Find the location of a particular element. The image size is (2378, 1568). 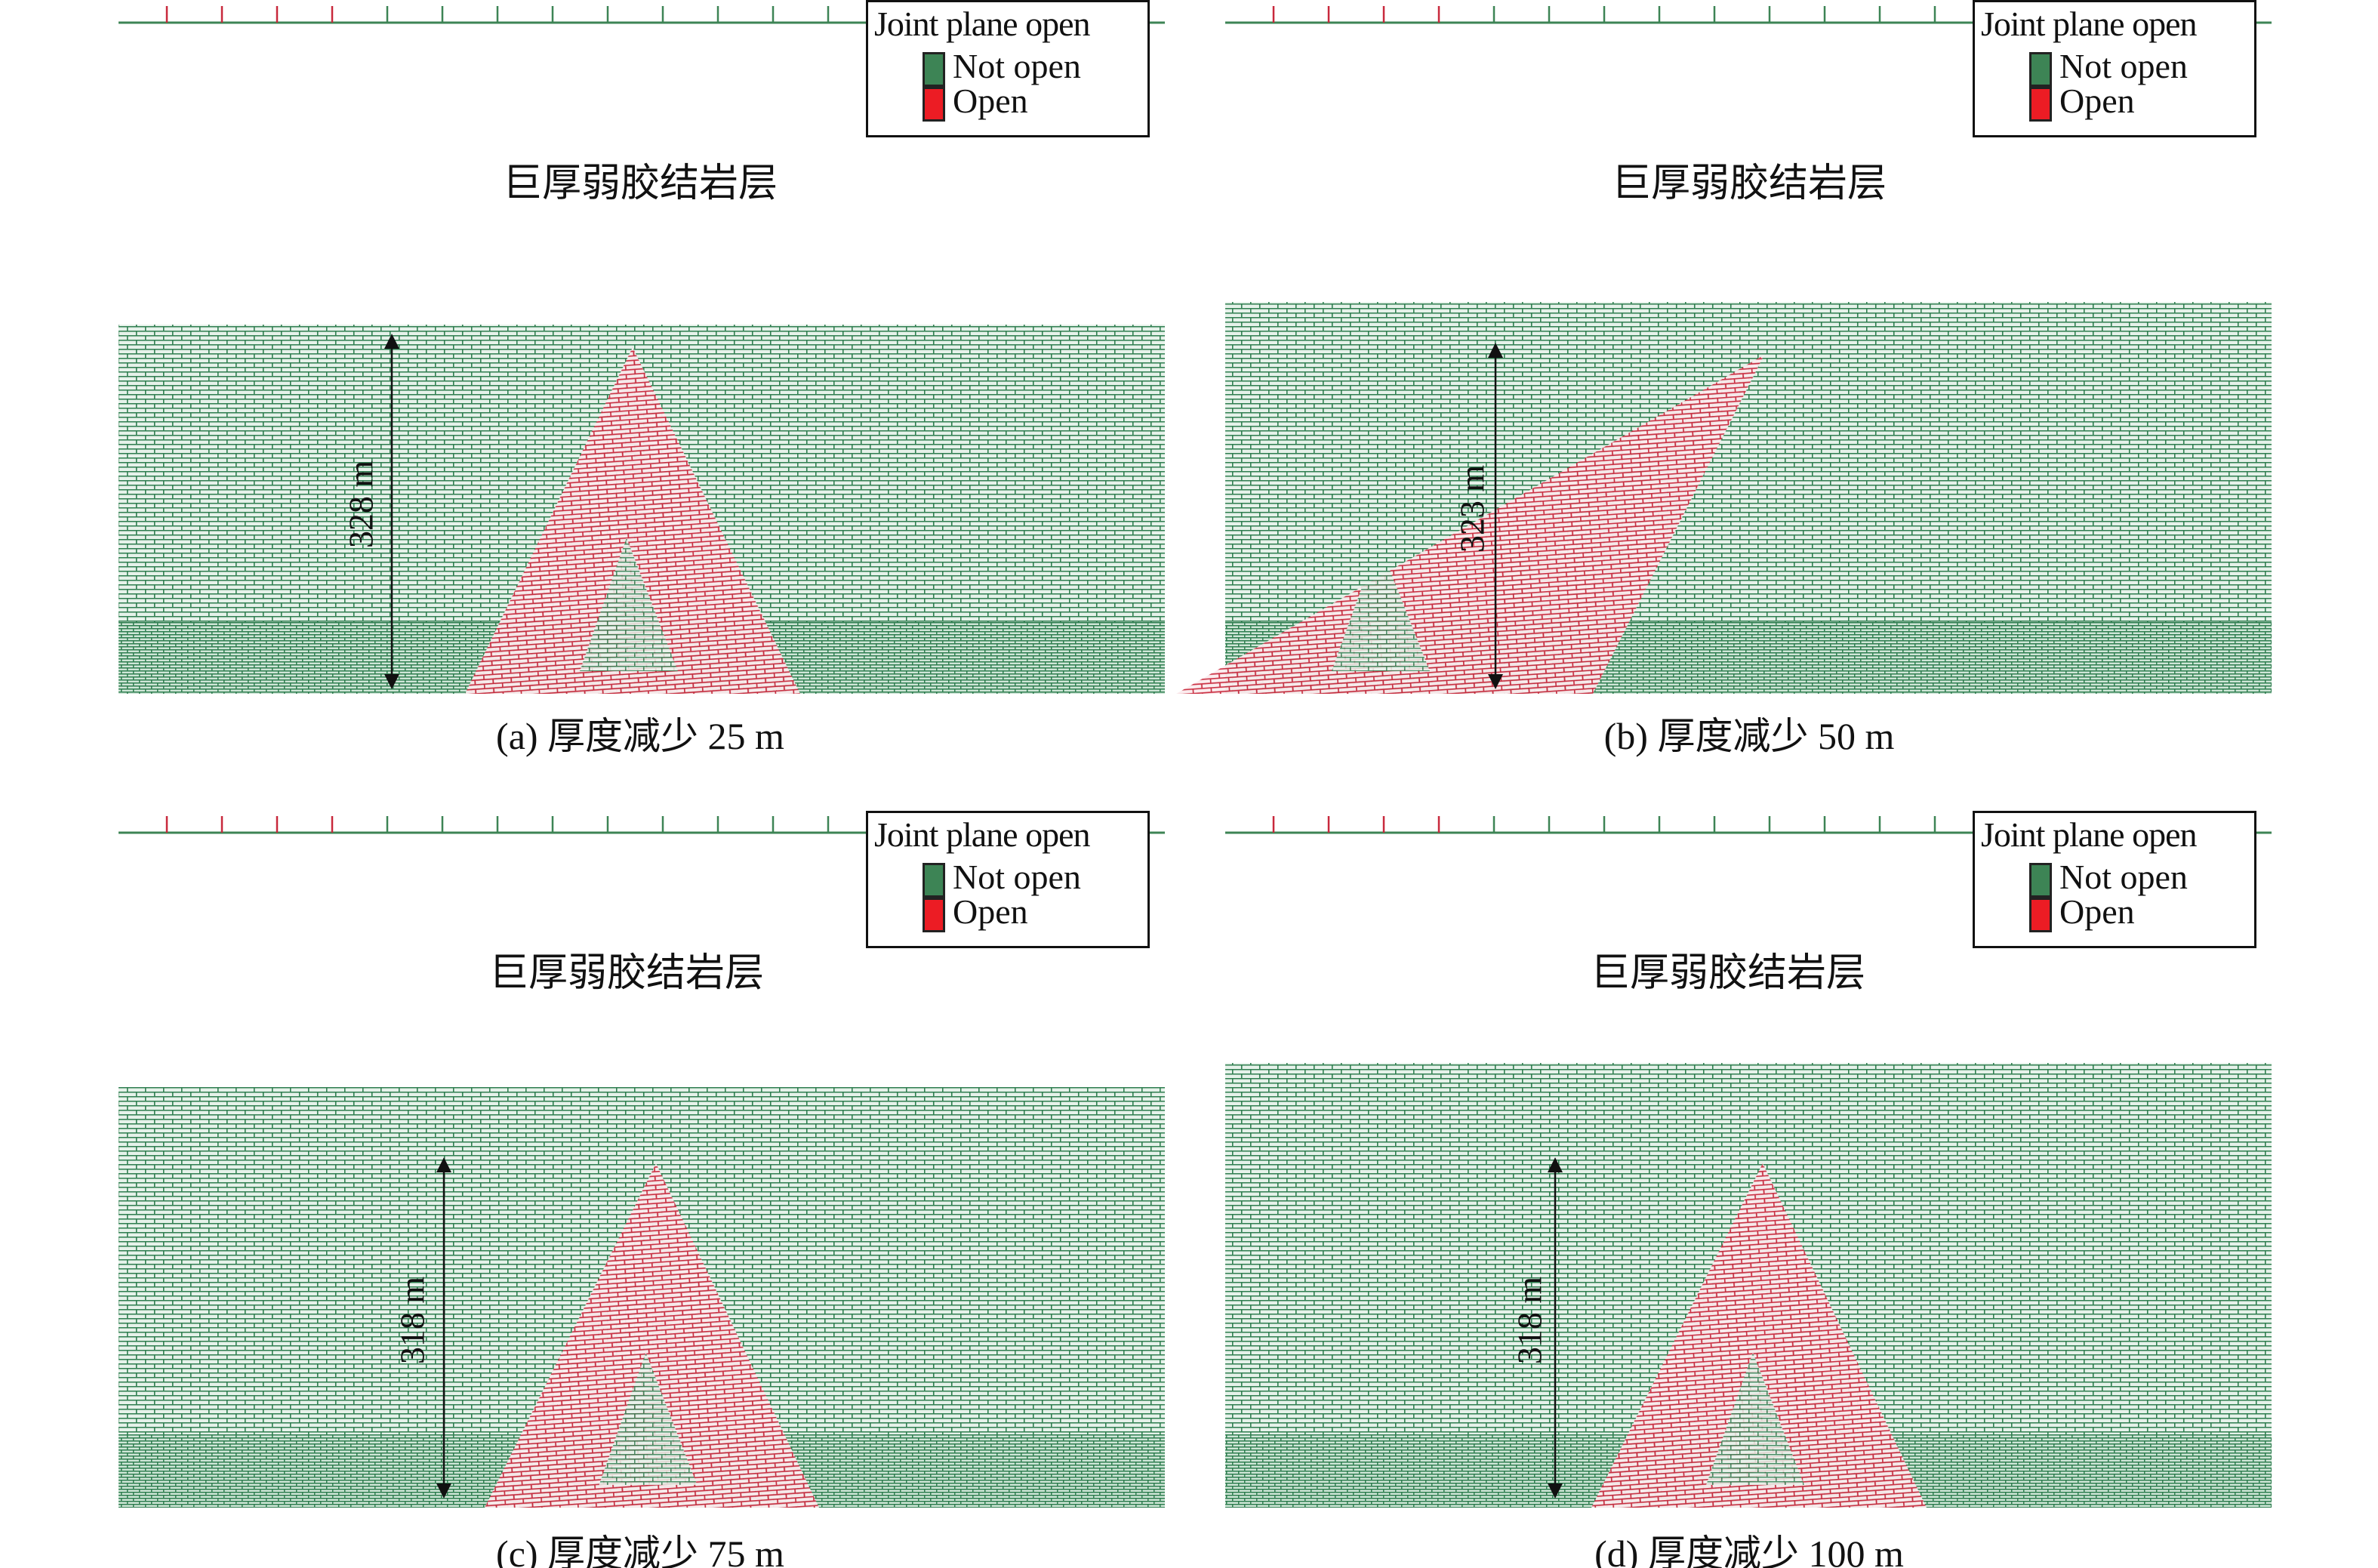

height-dimension-label: 328 m is located at coordinates (360, 504).